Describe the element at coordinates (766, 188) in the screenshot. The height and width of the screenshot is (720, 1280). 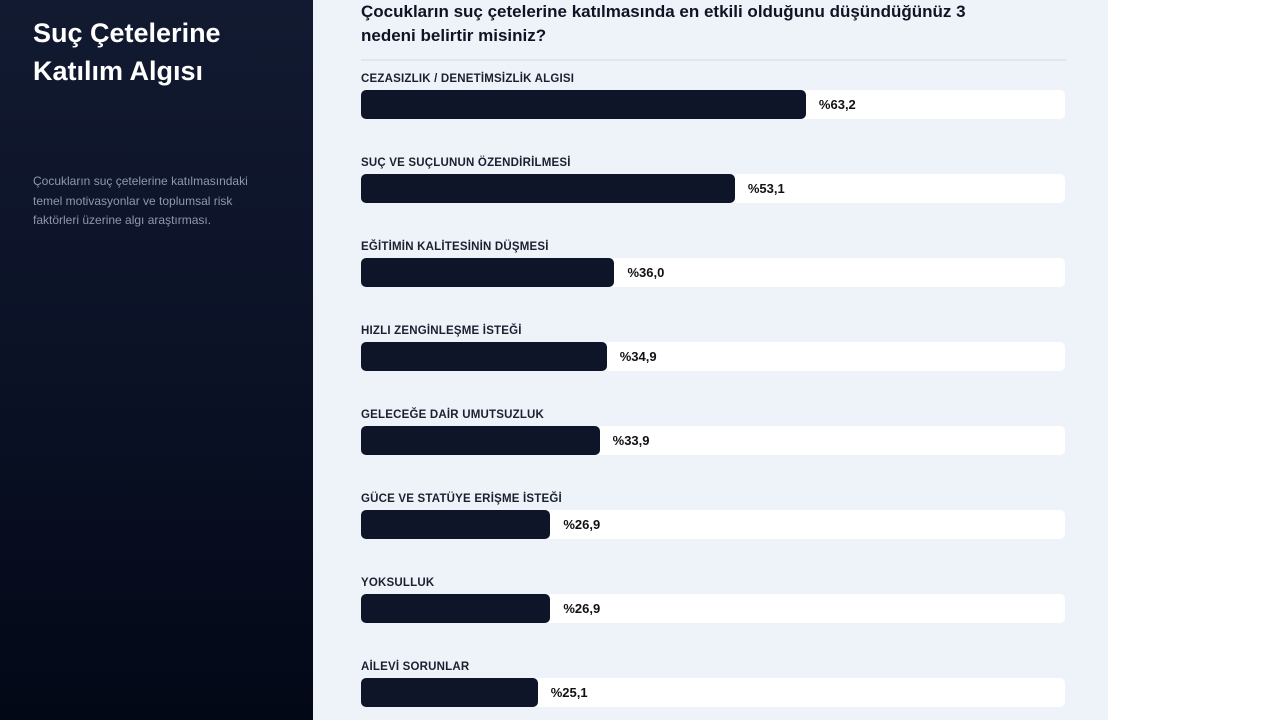
I see `value-label: %53,1` at that location.